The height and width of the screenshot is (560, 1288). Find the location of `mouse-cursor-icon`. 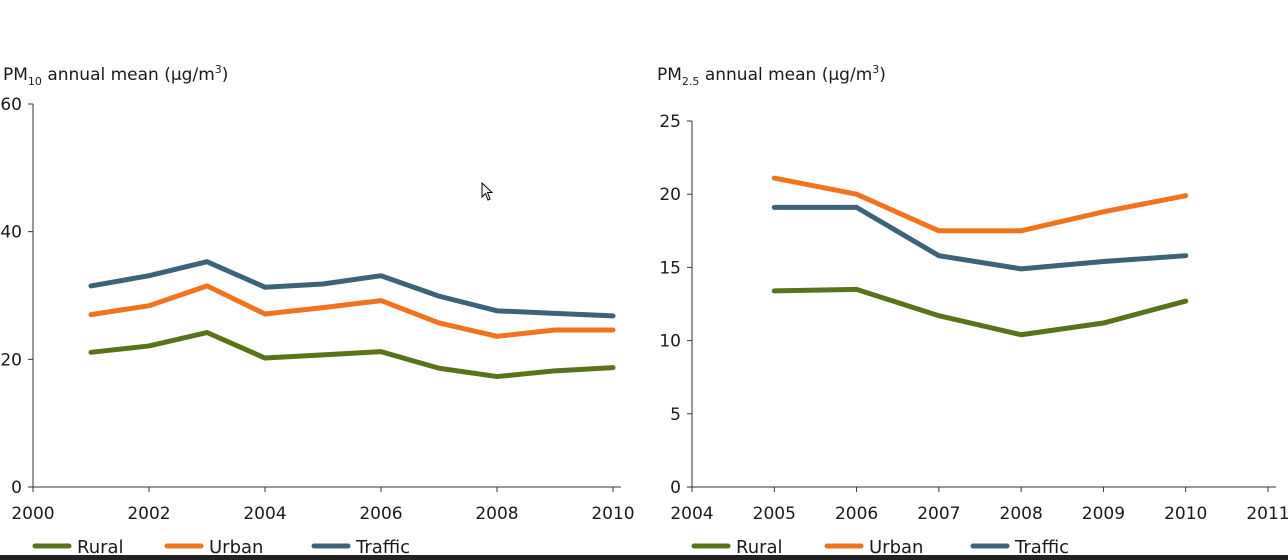

mouse-cursor-icon is located at coordinates (487, 191).